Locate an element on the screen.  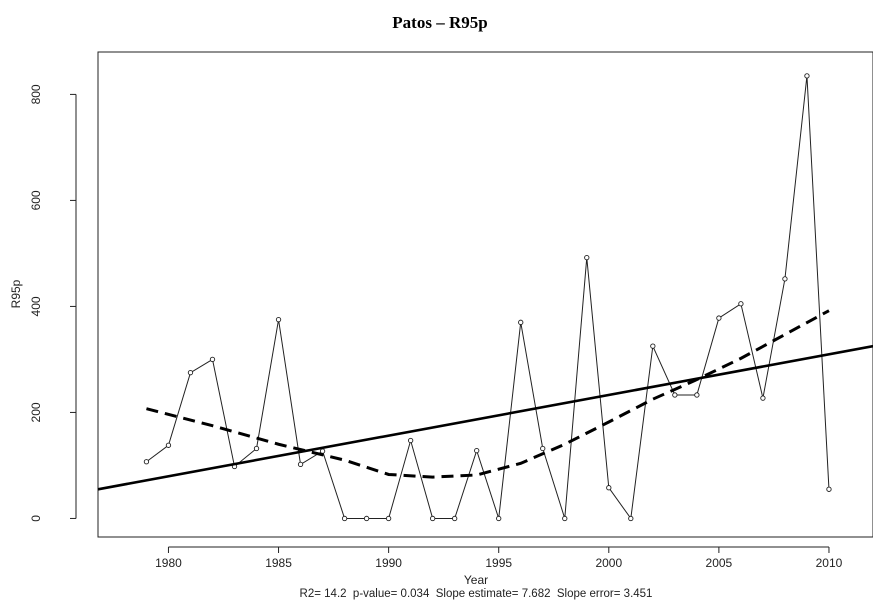
x-tick-label: 1995 is located at coordinates (498, 563).